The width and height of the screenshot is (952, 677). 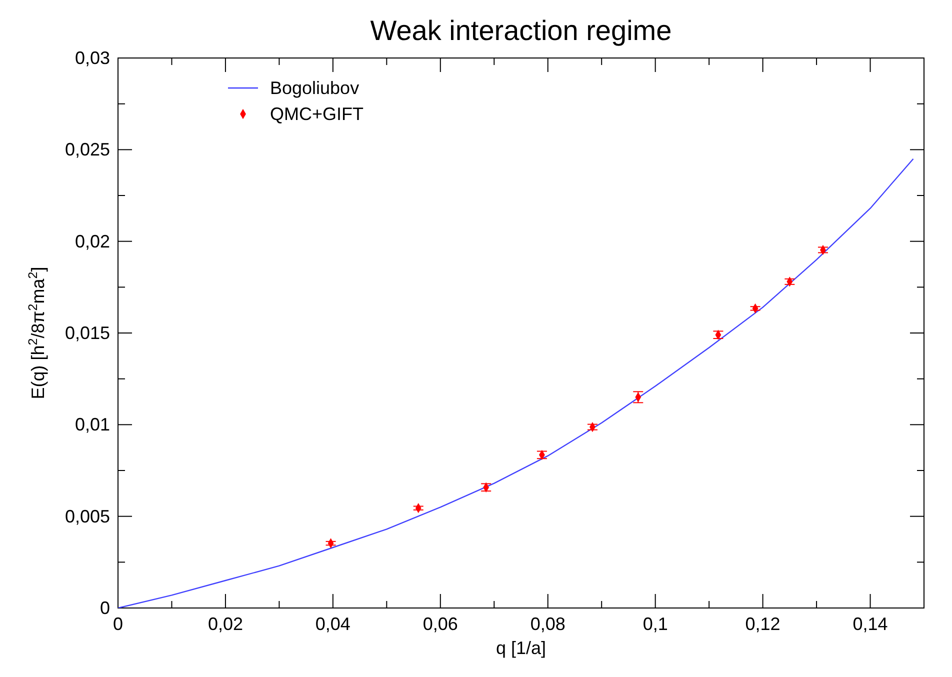 What do you see at coordinates (521, 30) in the screenshot?
I see `chart-title: Weak interaction regime` at bounding box center [521, 30].